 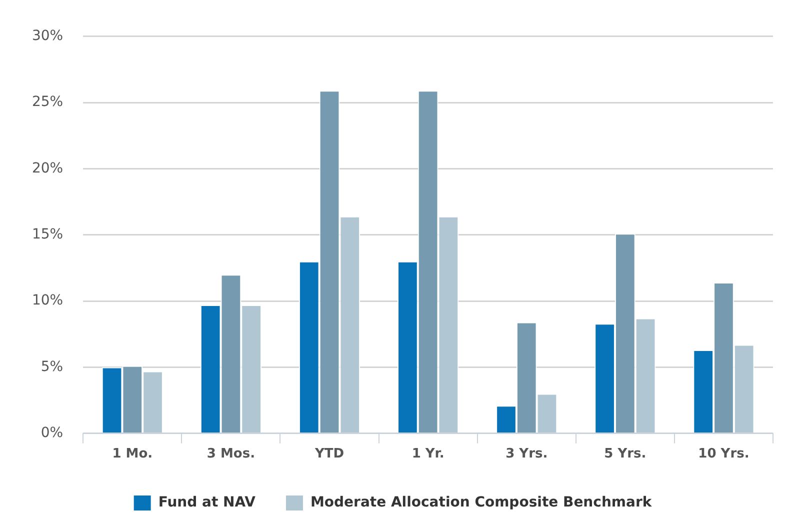 What do you see at coordinates (231, 454) in the screenshot?
I see `x-tick-label: 3 Mos.` at bounding box center [231, 454].